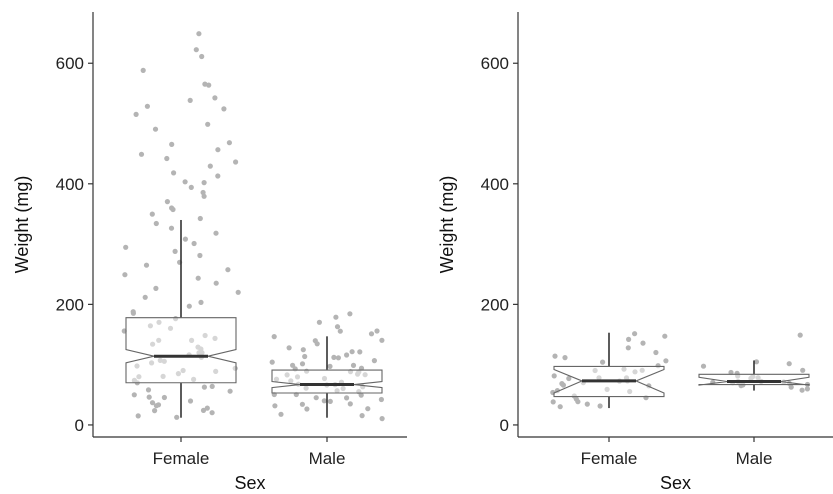 This screenshot has width=833, height=494. What do you see at coordinates (327, 458) in the screenshot?
I see `x-tick-label: Male` at bounding box center [327, 458].